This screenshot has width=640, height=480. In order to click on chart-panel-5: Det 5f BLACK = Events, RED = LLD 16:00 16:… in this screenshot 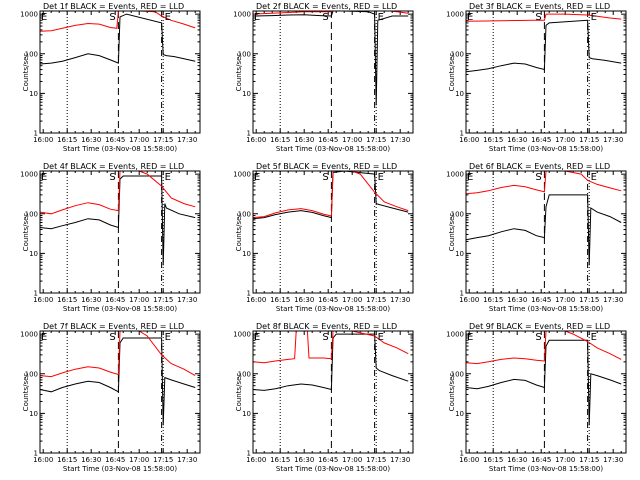, I will do `click(323, 237)`.